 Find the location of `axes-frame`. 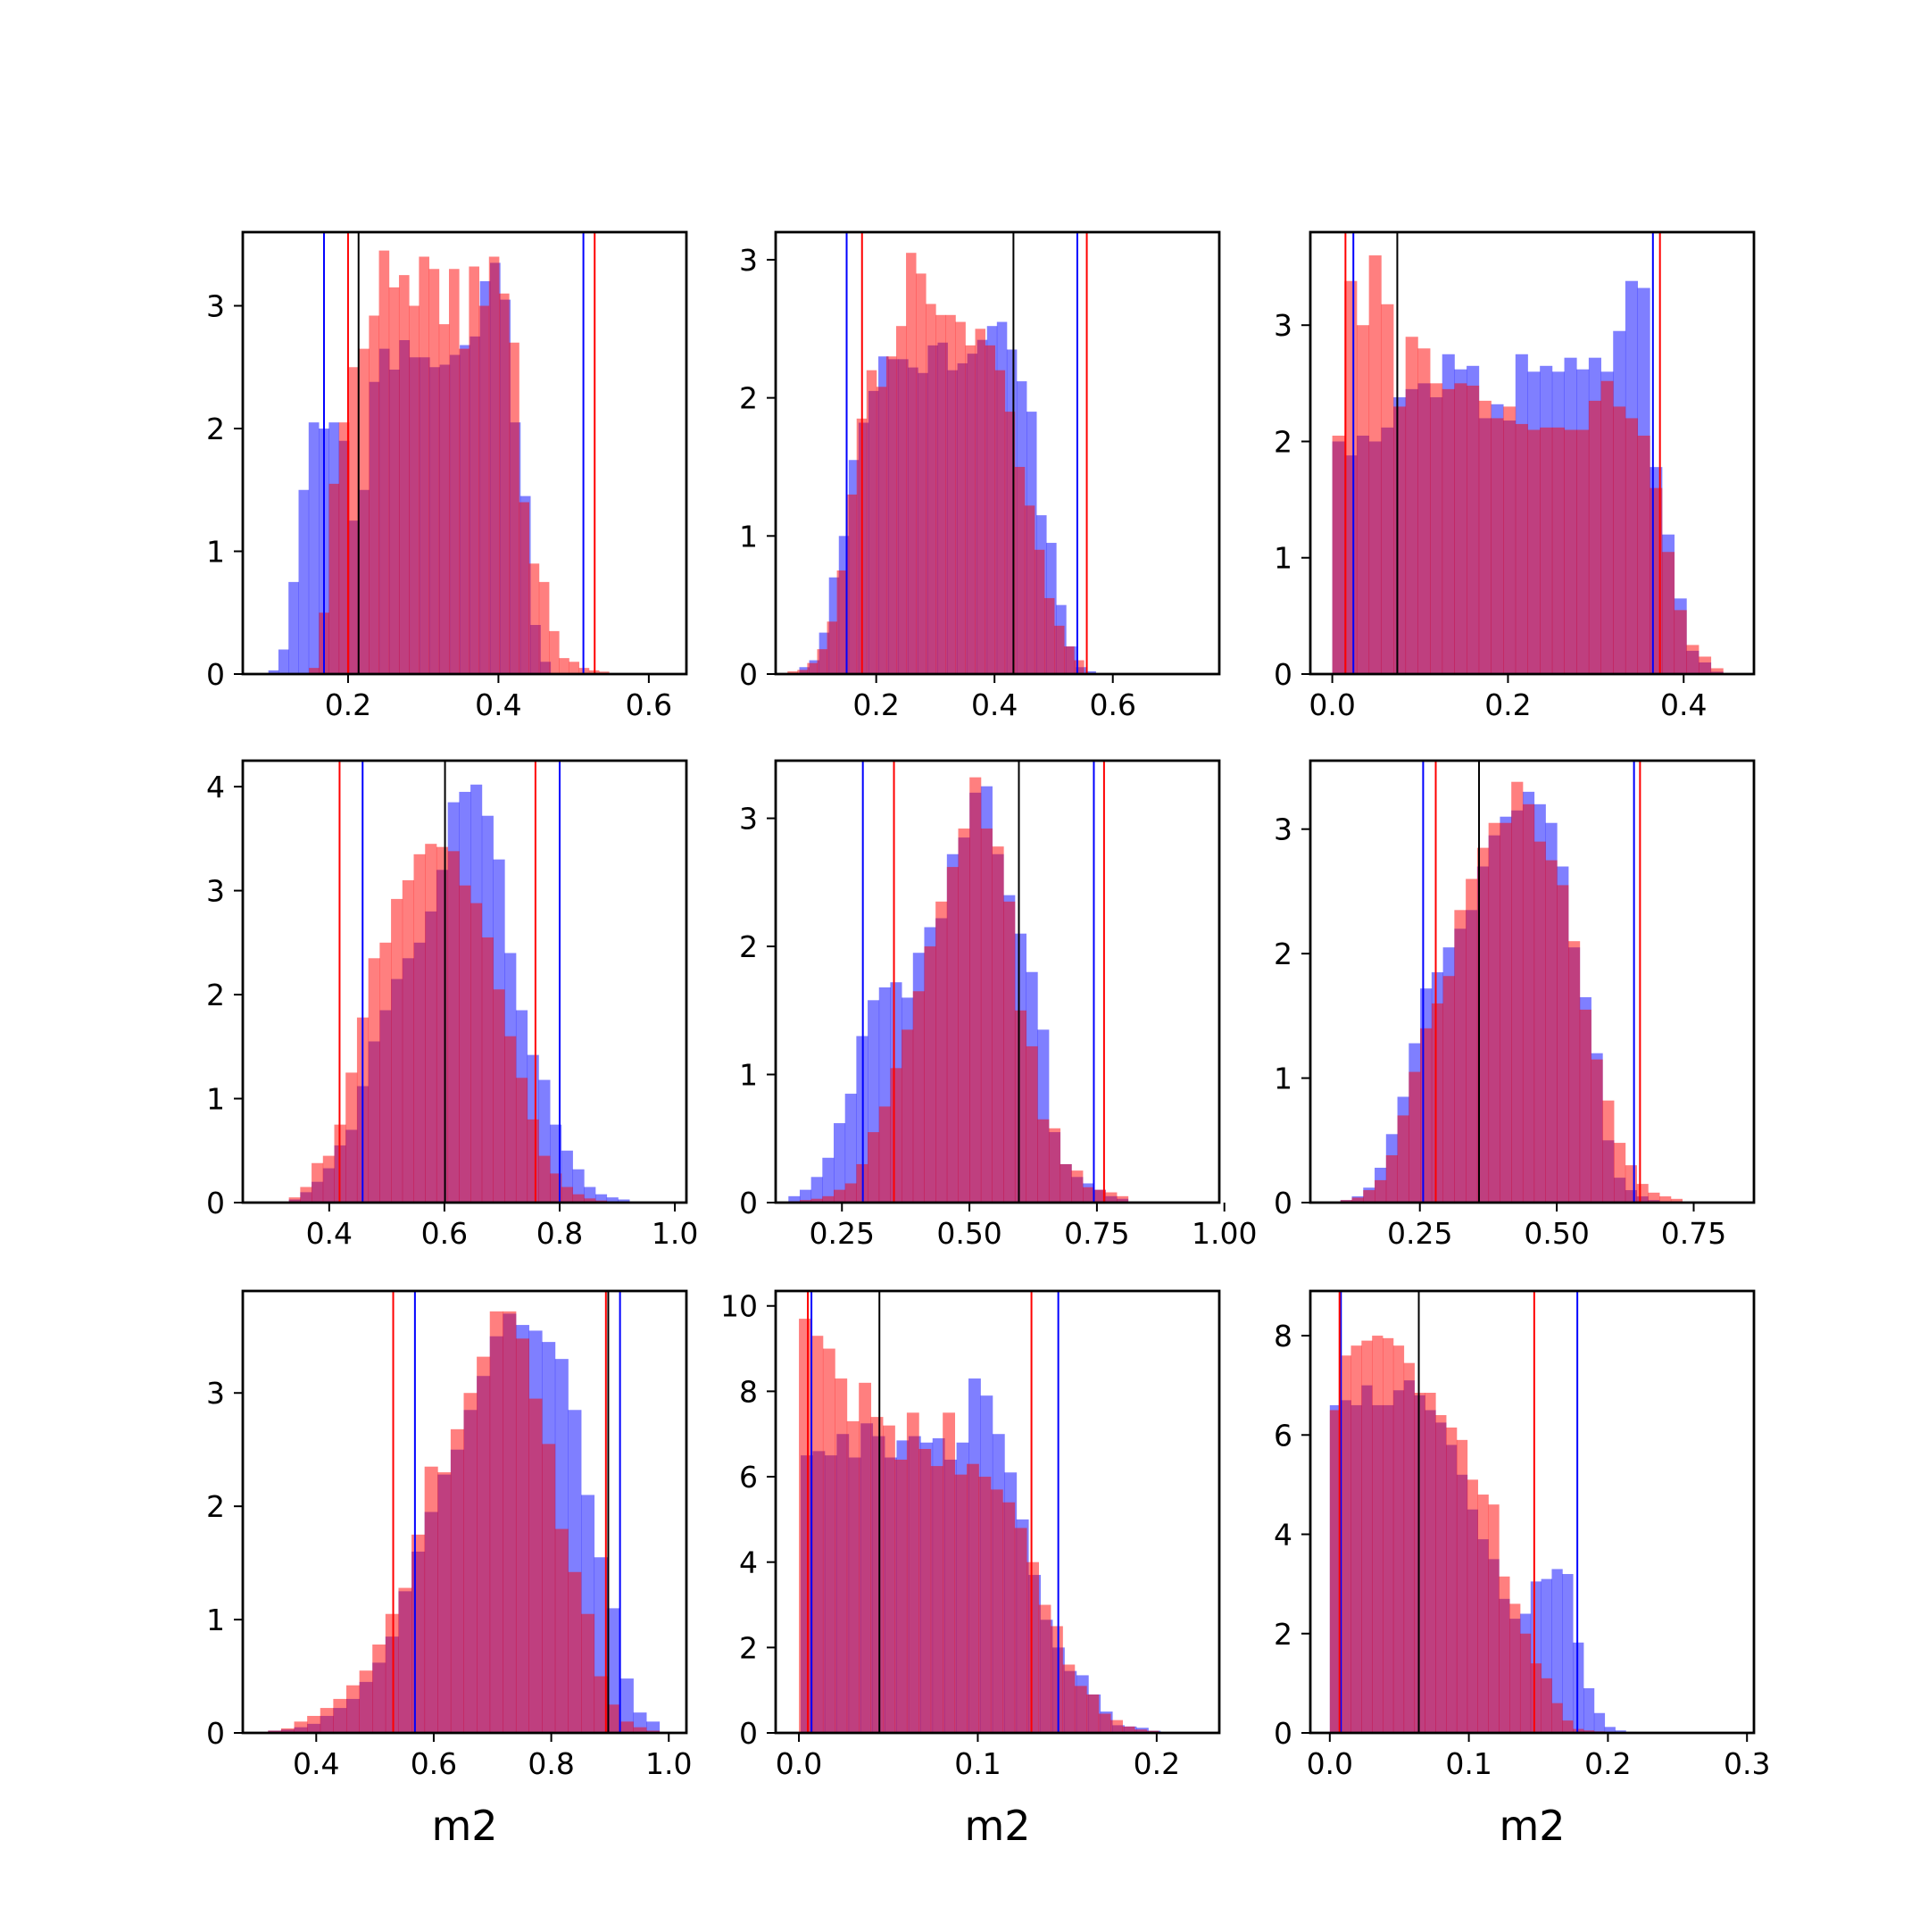

axes-frame is located at coordinates (997, 981).